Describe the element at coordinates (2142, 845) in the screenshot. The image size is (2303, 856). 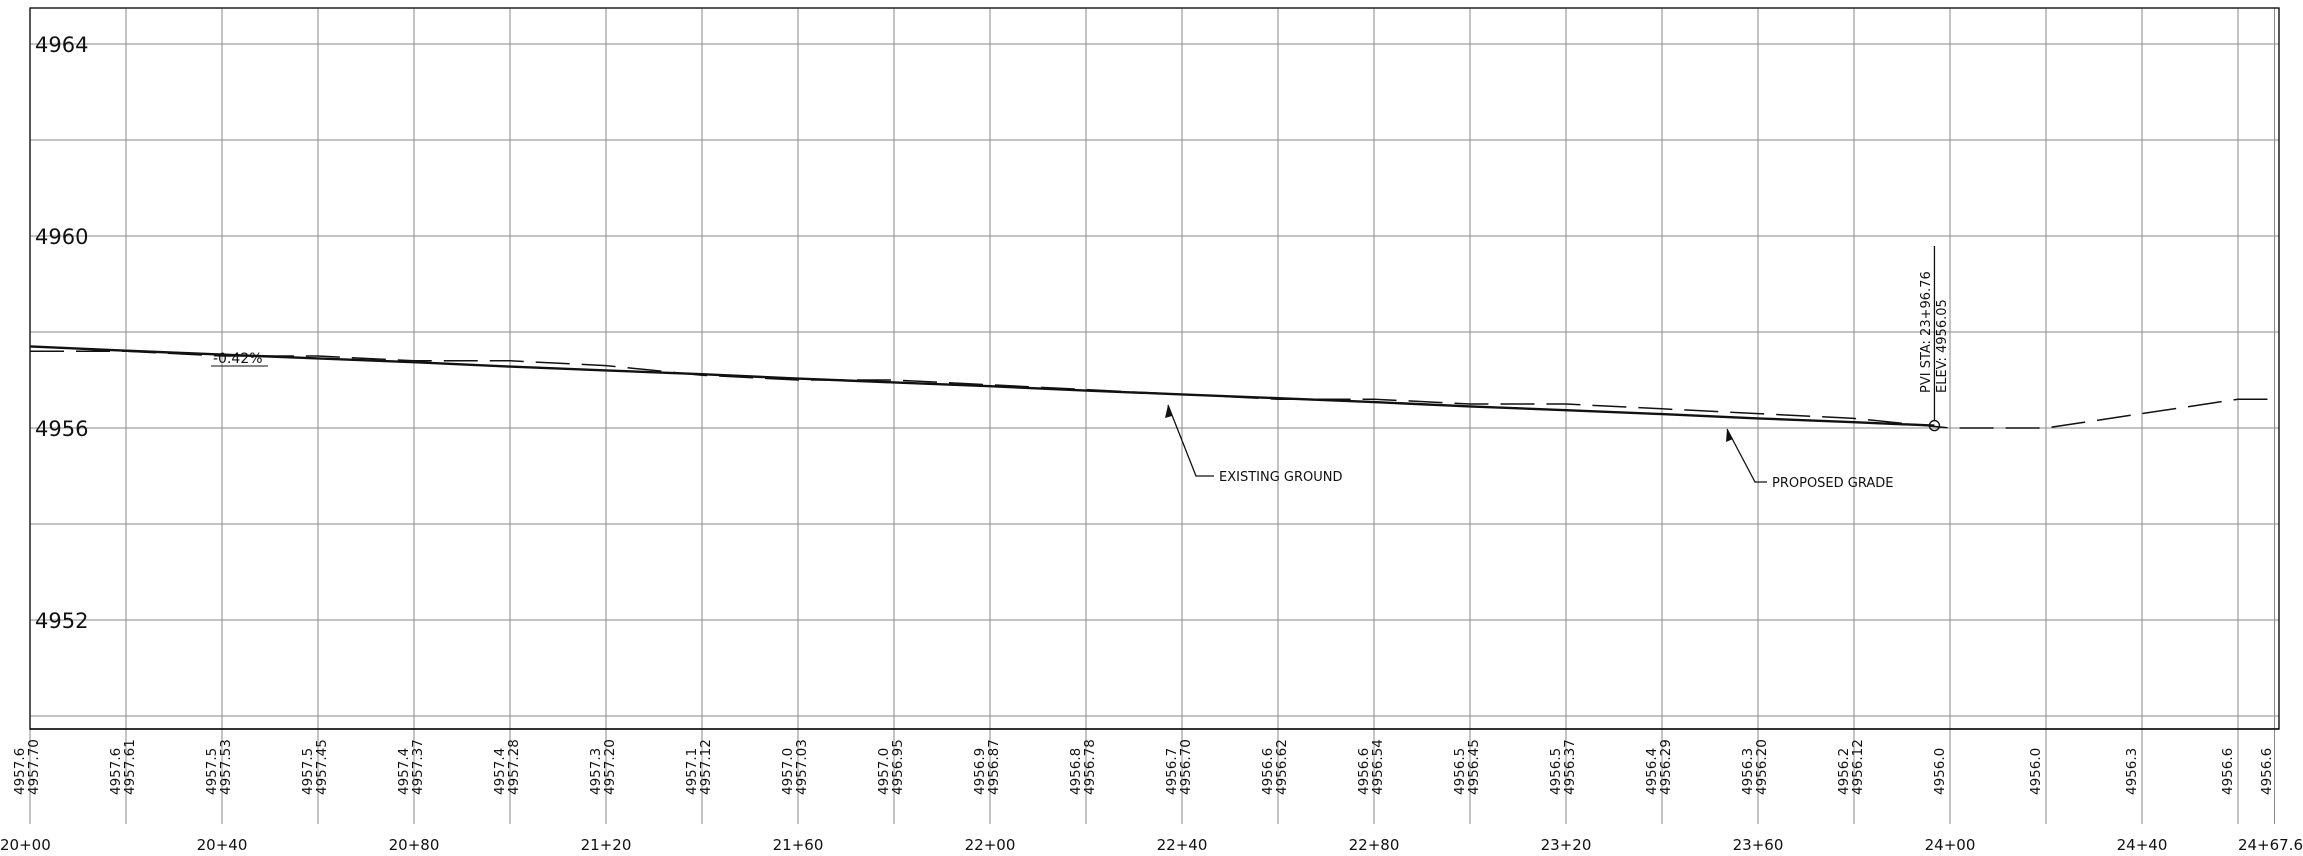
I see `station-tick-label: 24+40` at that location.